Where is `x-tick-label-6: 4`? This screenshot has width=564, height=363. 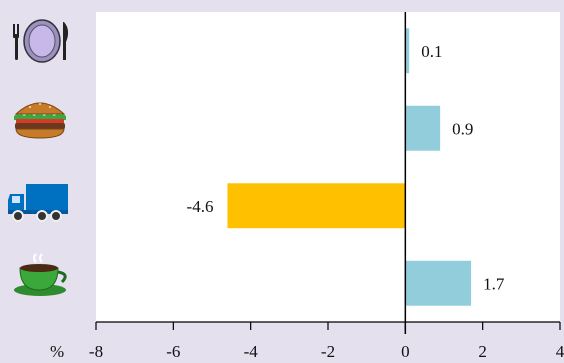
x-tick-label-6: 4 is located at coordinates (560, 351).